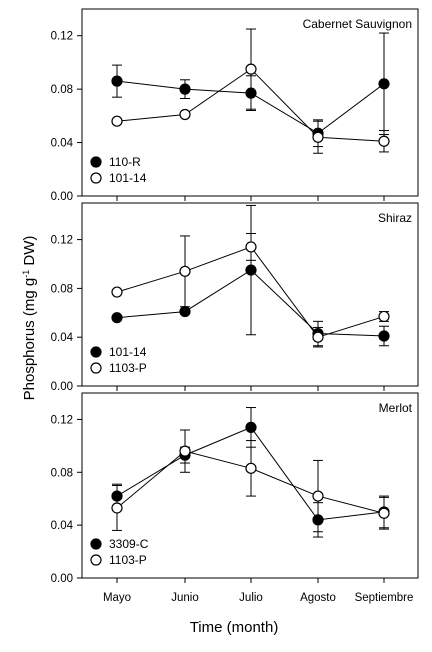  I want to click on y-axis-title: Phosphorus (mg g-1 DW), so click(29, 318).